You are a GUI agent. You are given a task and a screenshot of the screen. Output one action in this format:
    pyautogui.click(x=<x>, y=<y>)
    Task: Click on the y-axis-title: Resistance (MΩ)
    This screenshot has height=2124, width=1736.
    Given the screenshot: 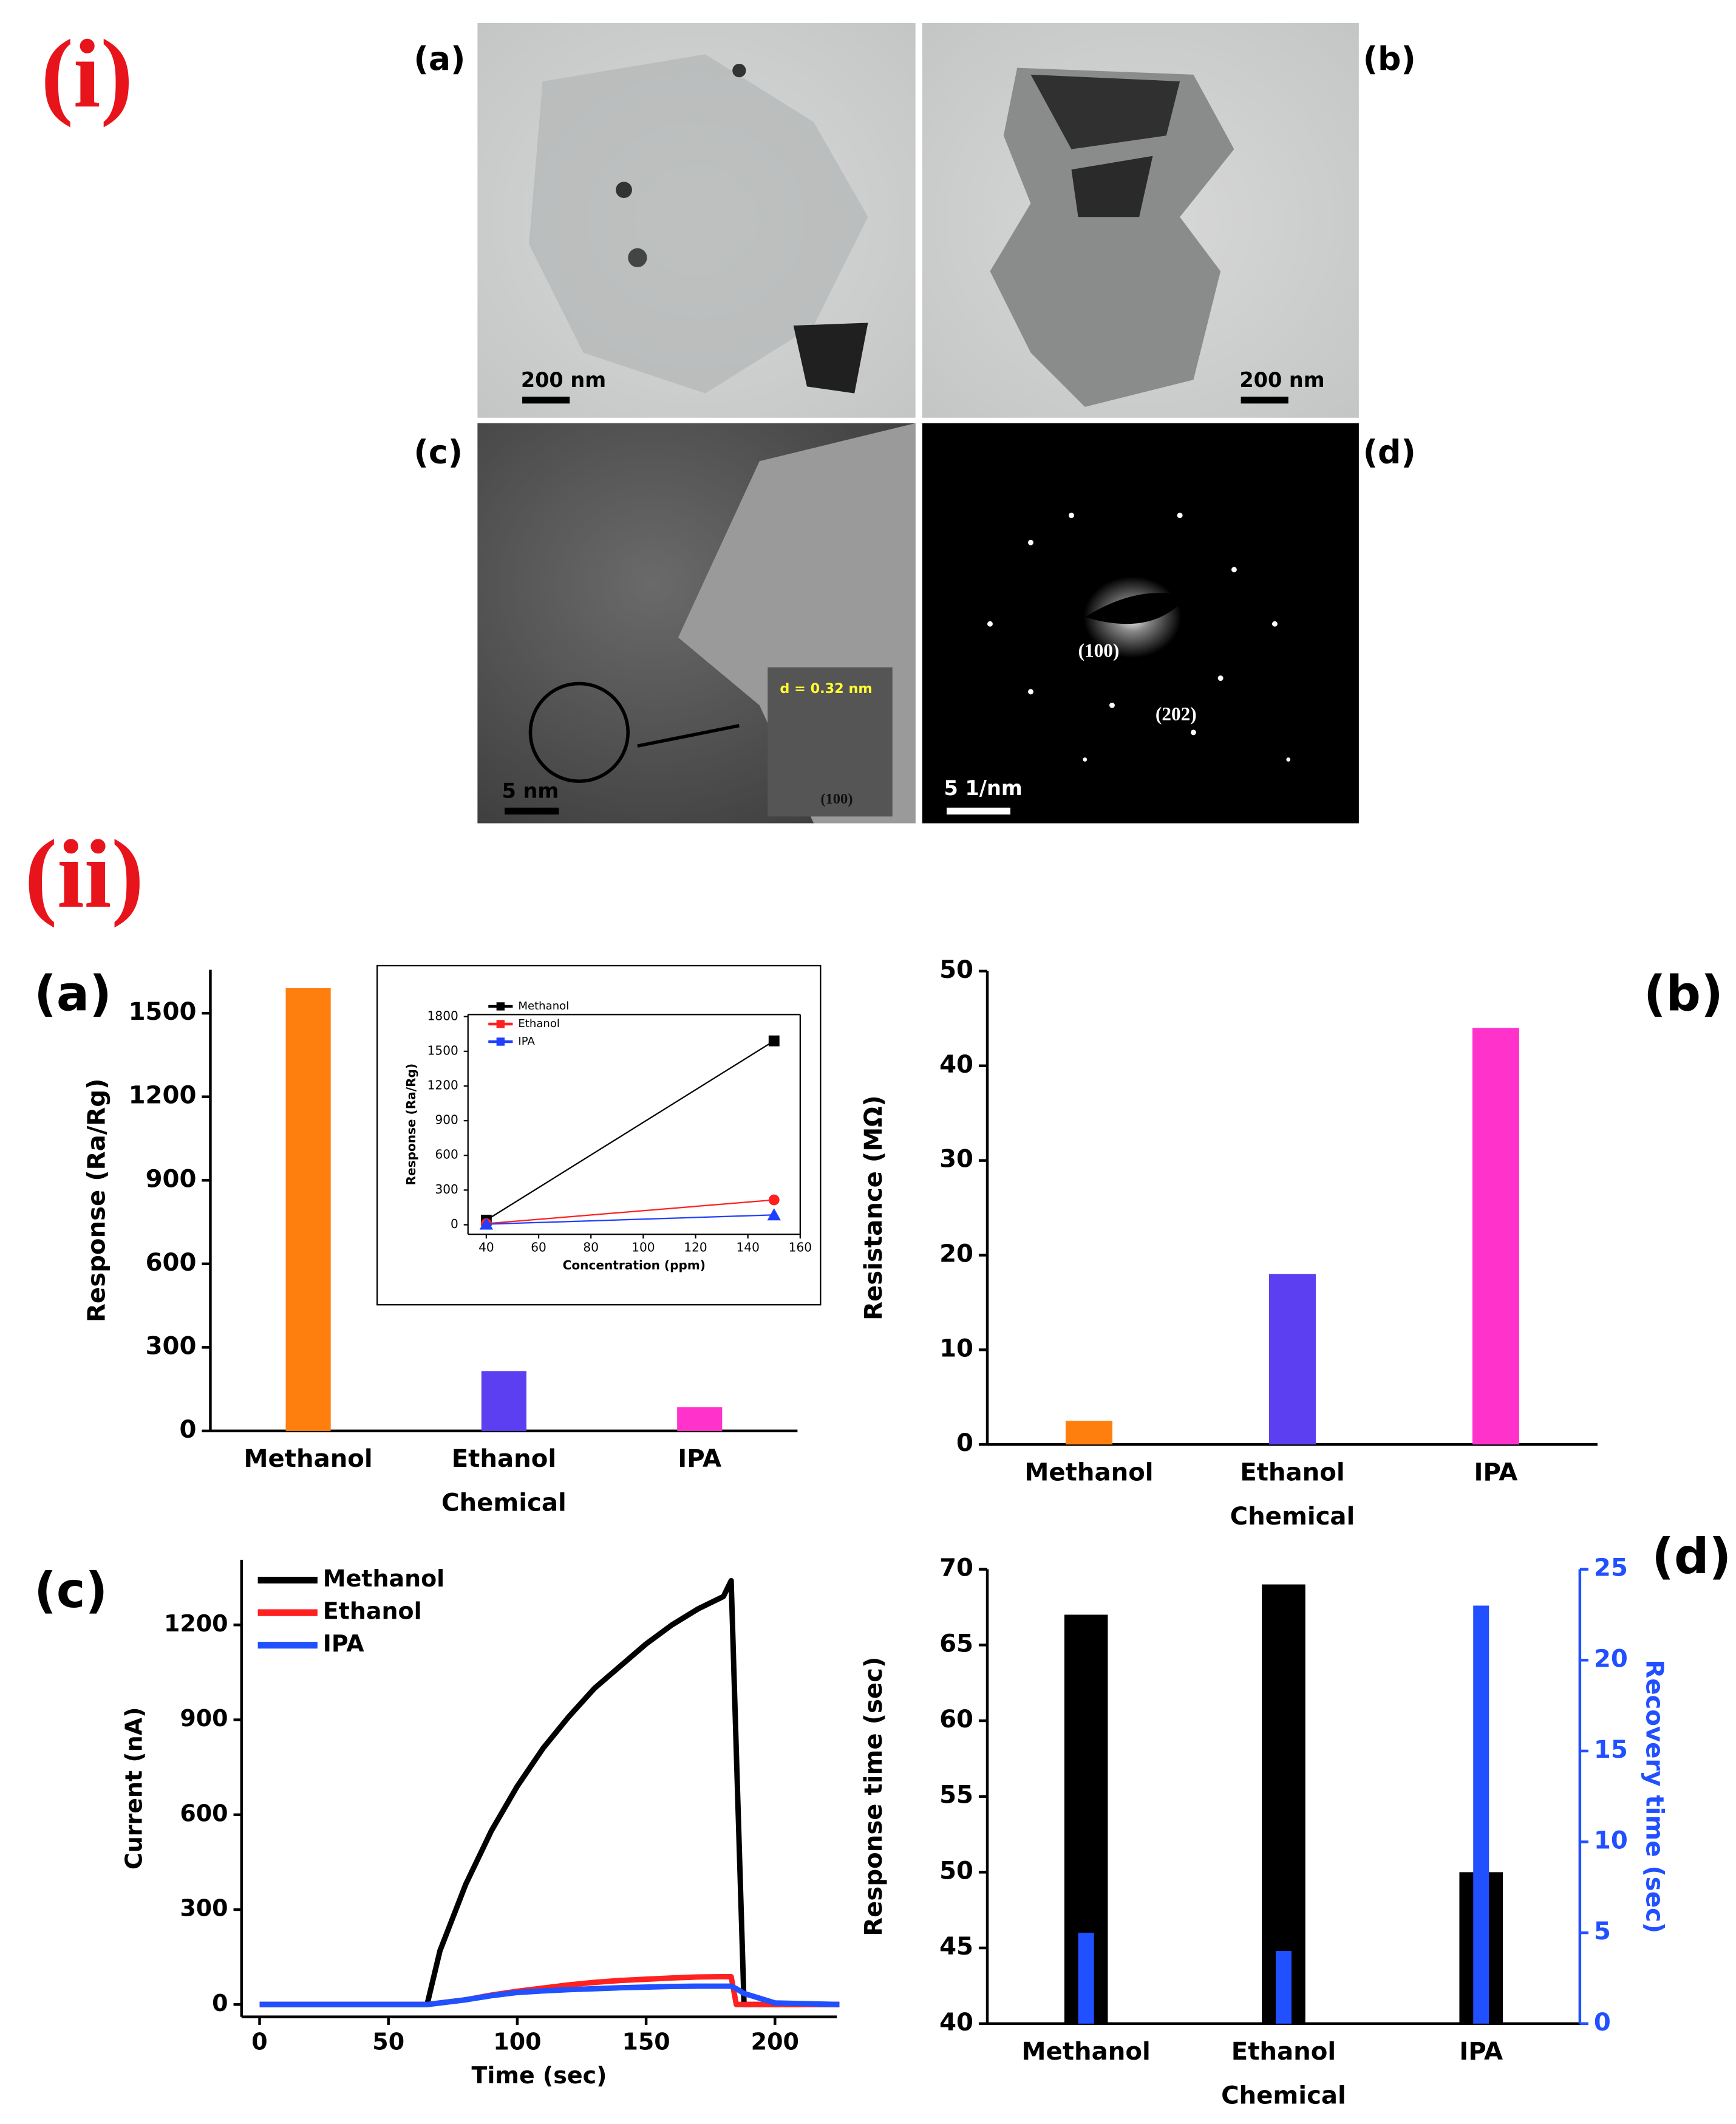 What is the action you would take?
    pyautogui.click(x=874, y=1208)
    